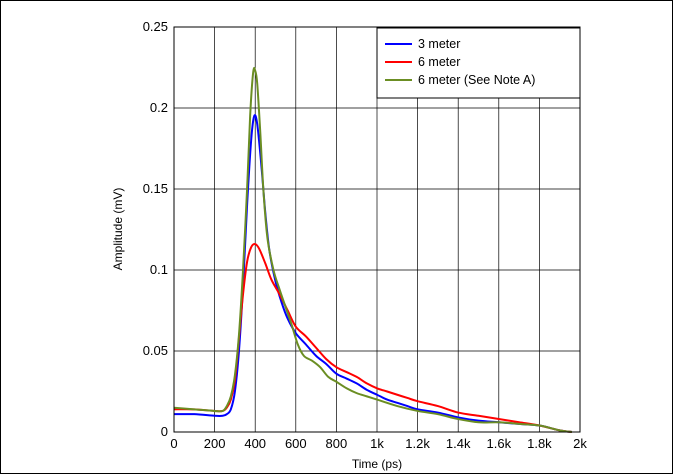 The image size is (673, 474). Describe the element at coordinates (439, 62) in the screenshot. I see `legend-label-2: 6 meter` at that location.